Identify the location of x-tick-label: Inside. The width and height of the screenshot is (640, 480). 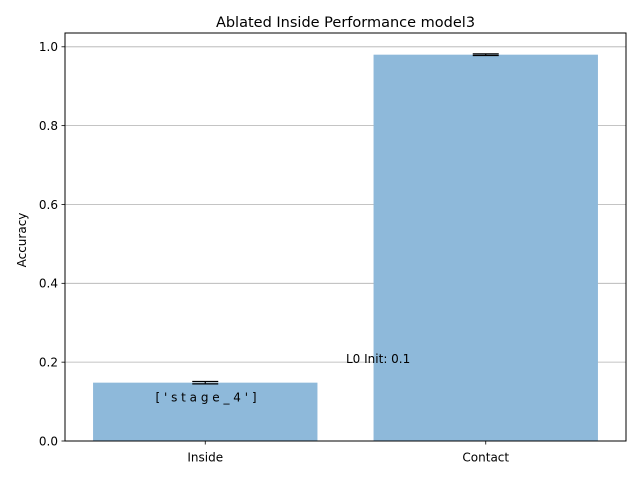
(205, 458).